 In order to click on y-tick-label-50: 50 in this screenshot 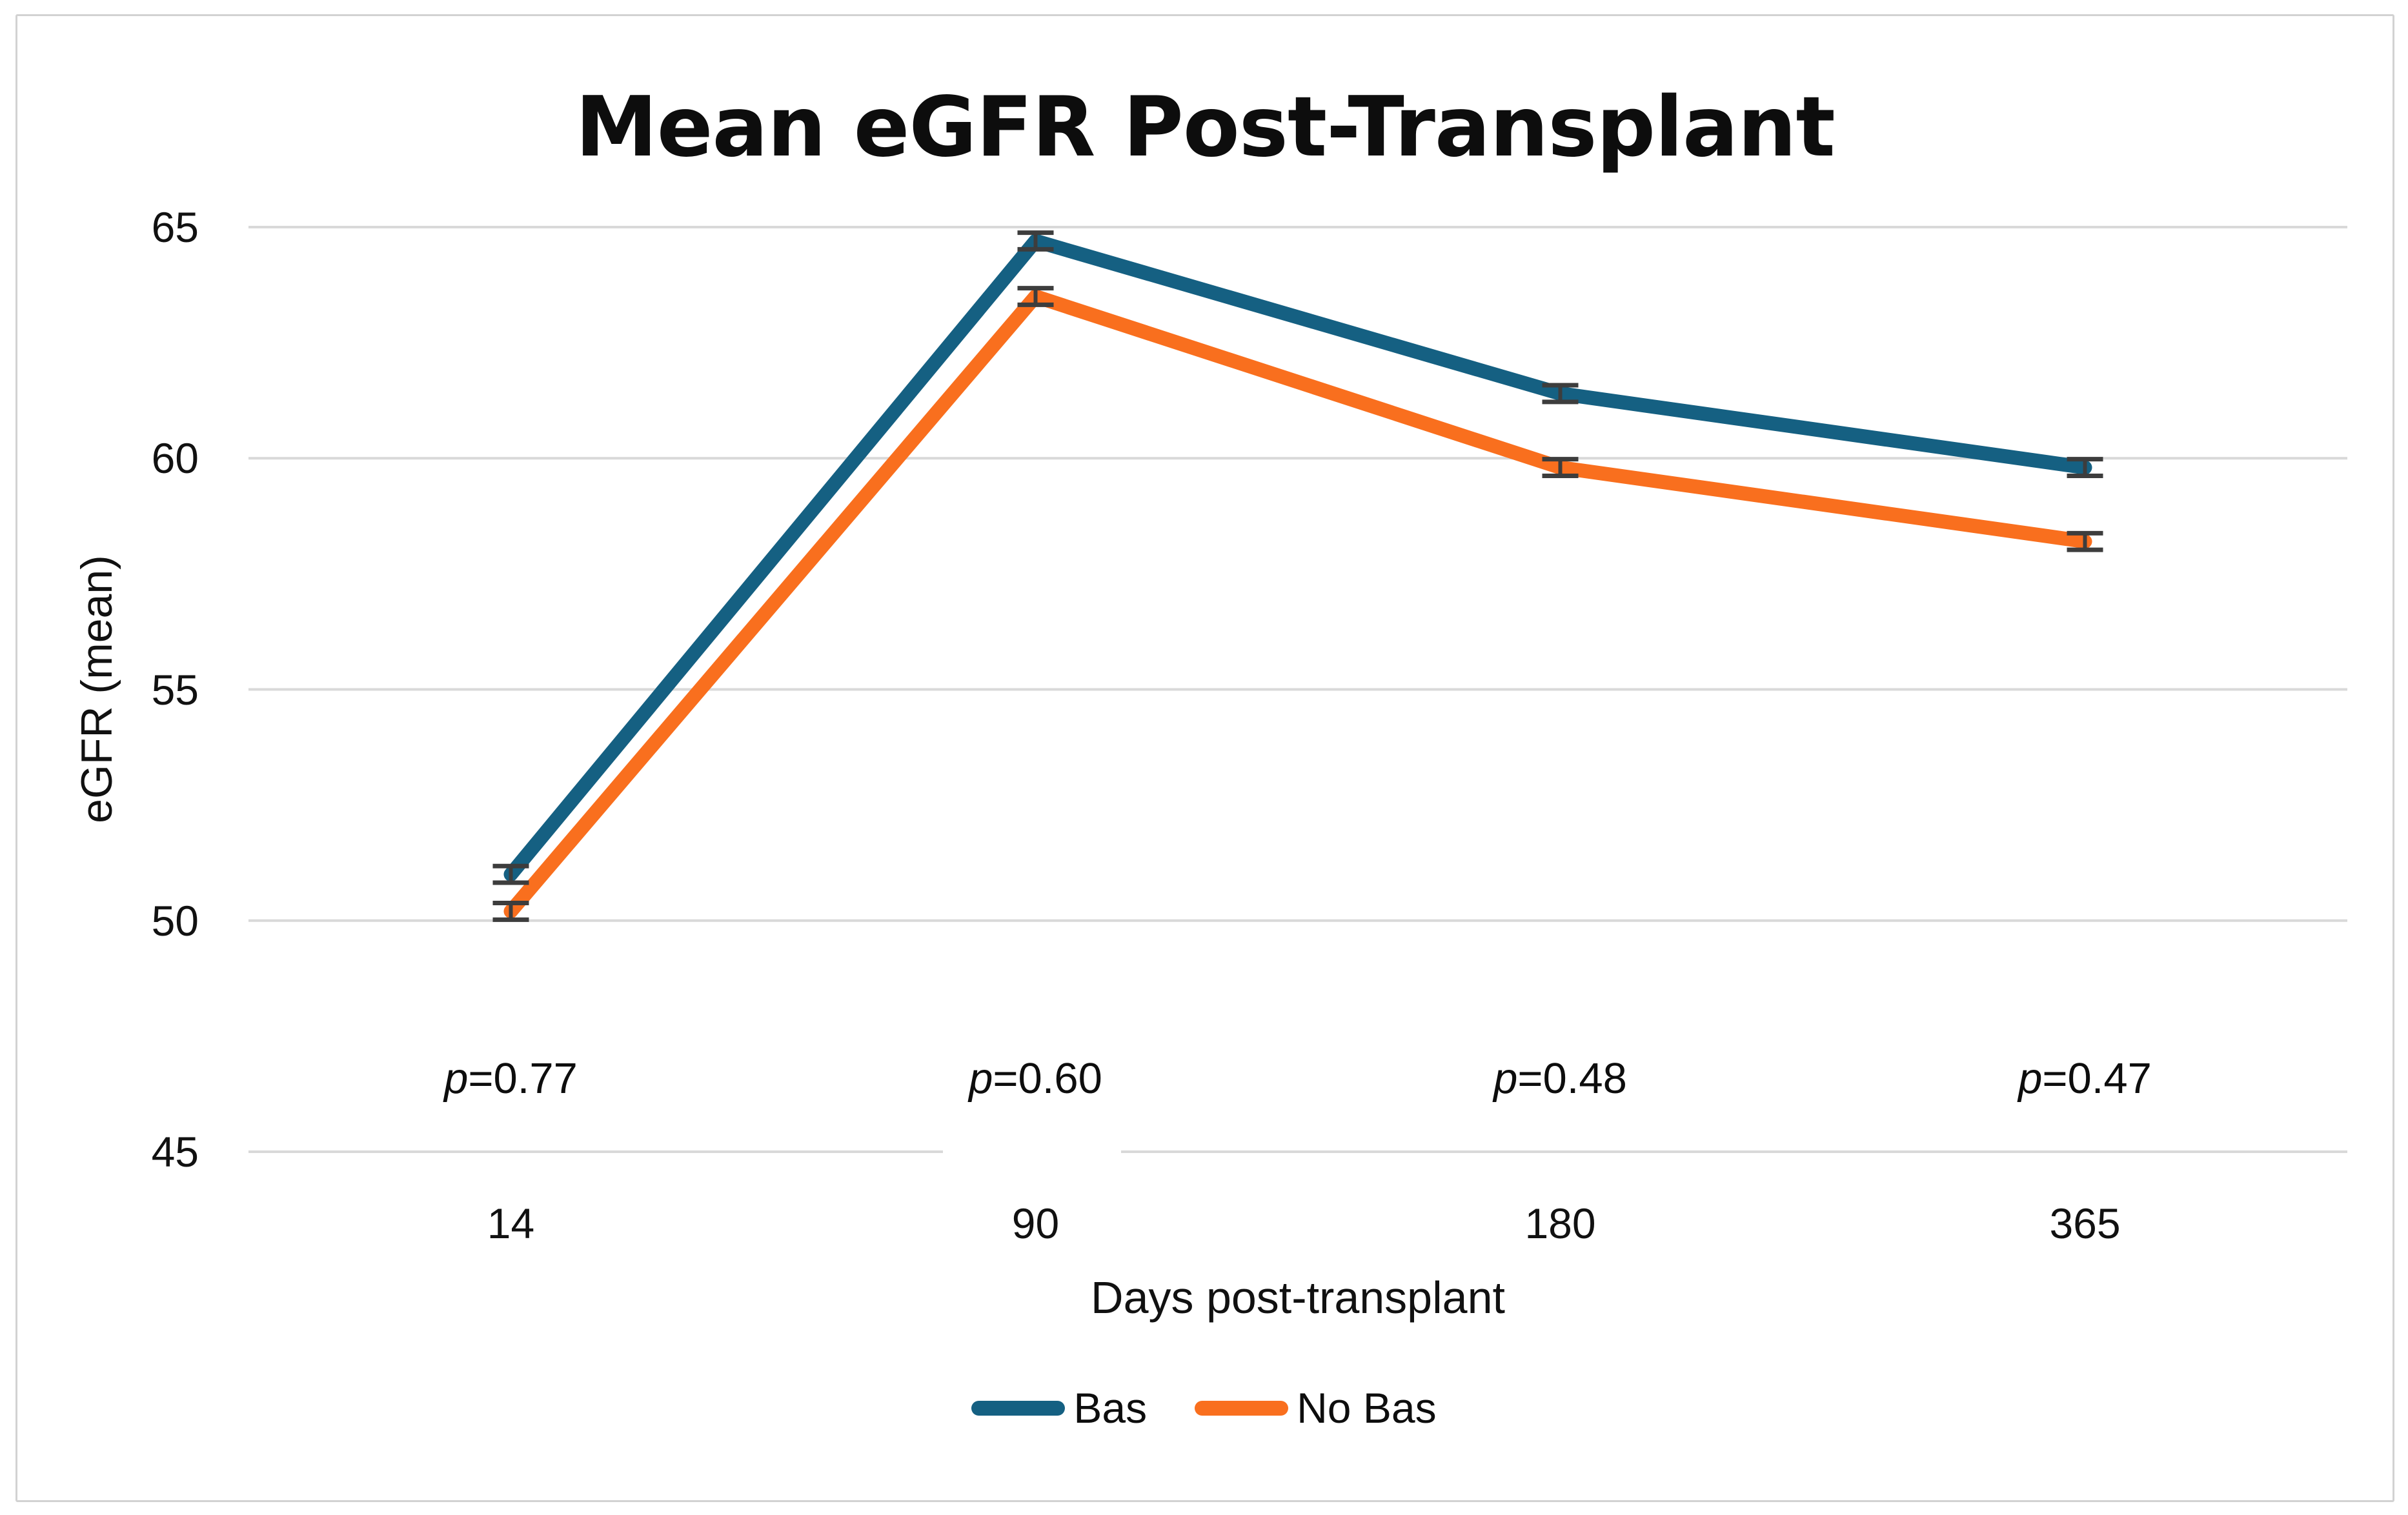, I will do `click(175, 920)`.